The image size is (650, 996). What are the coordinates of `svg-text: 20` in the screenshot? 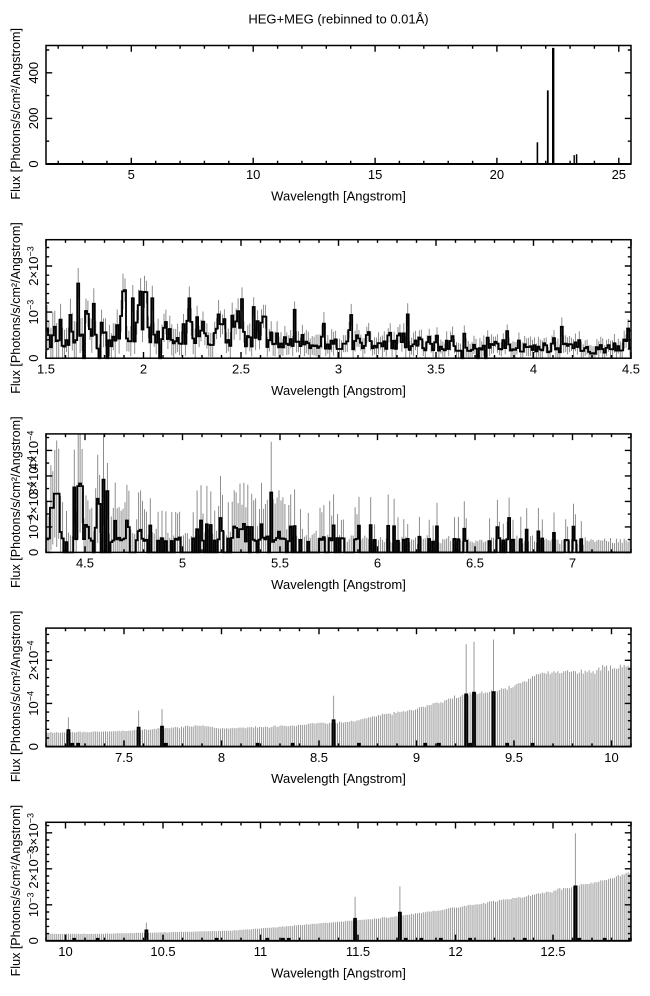 It's located at (497, 174).